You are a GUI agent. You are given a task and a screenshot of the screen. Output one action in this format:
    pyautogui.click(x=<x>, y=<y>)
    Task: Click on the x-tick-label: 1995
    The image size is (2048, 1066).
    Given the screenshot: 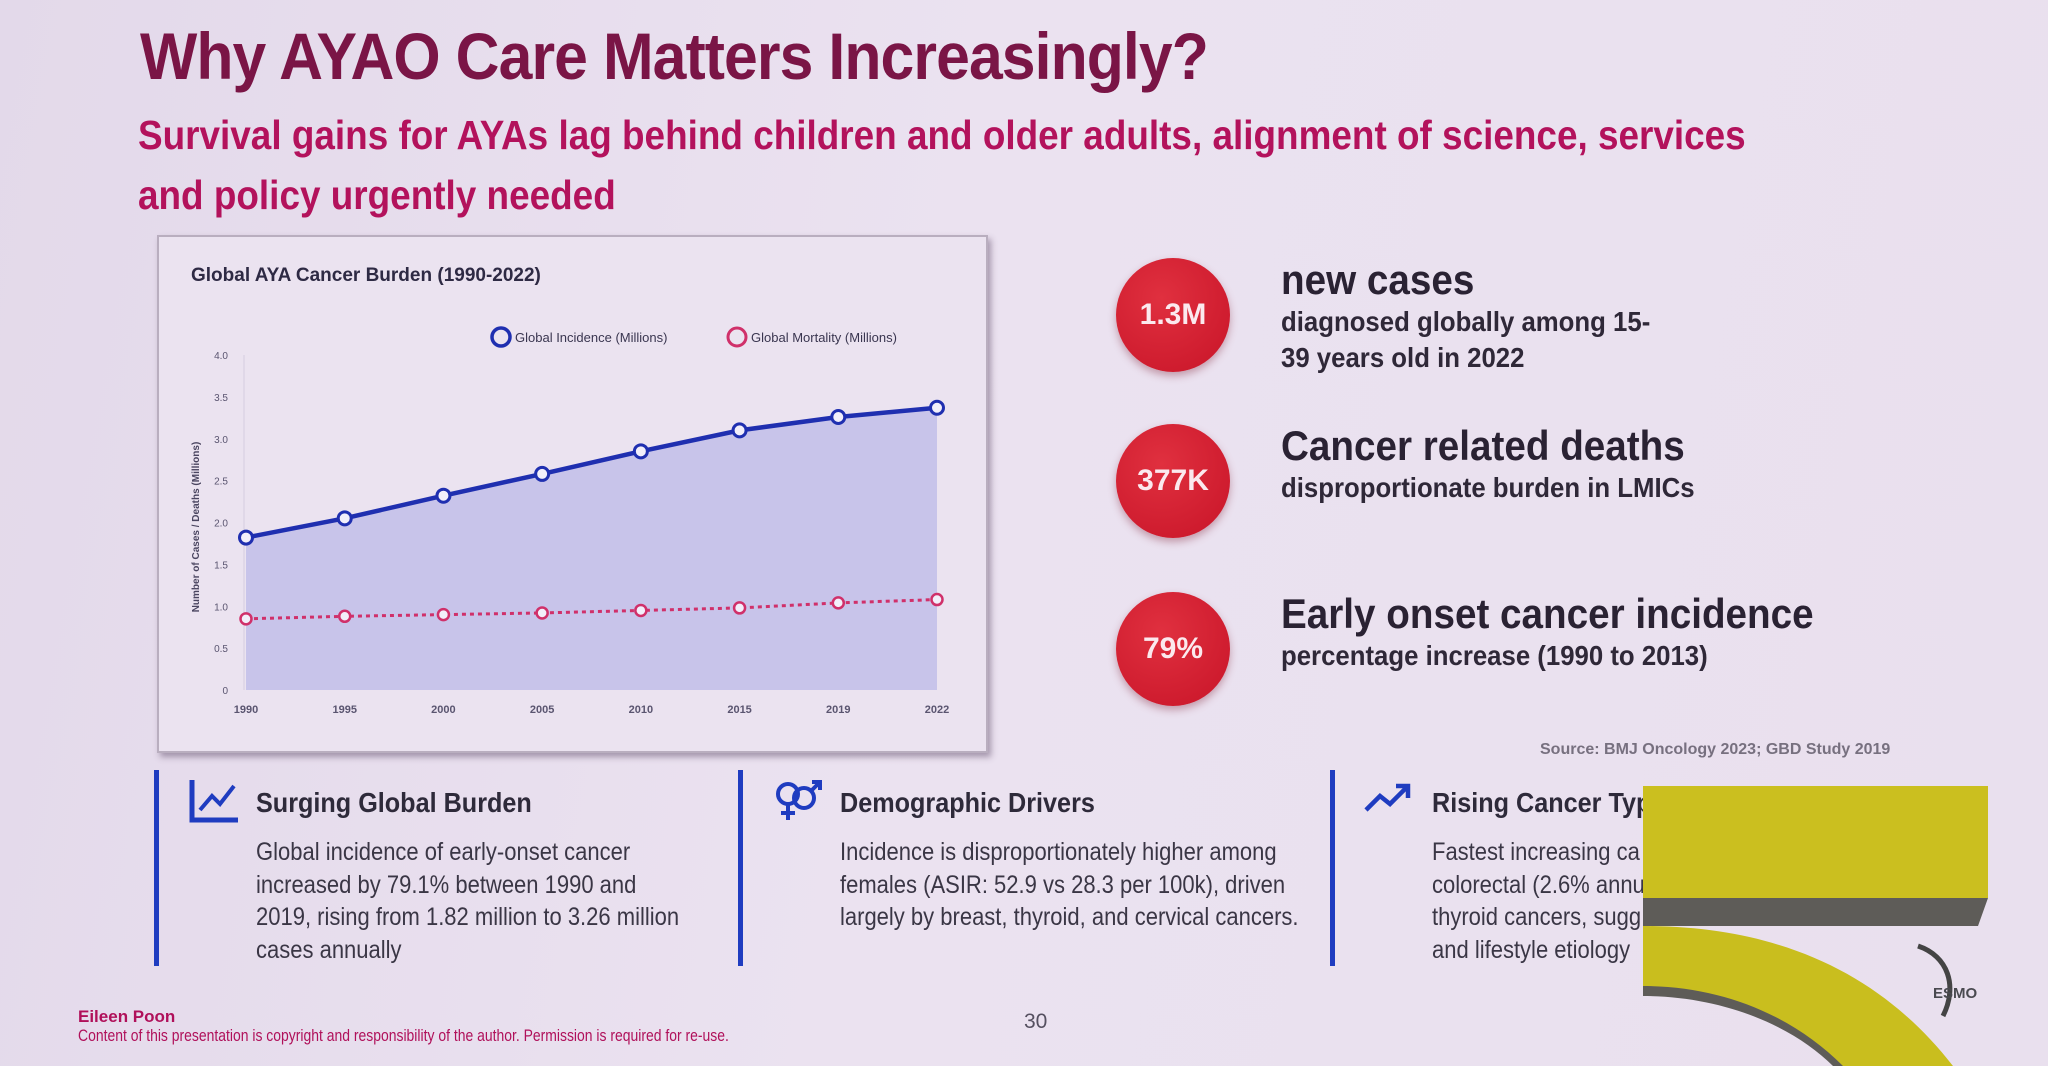 What is the action you would take?
    pyautogui.click(x=344, y=710)
    